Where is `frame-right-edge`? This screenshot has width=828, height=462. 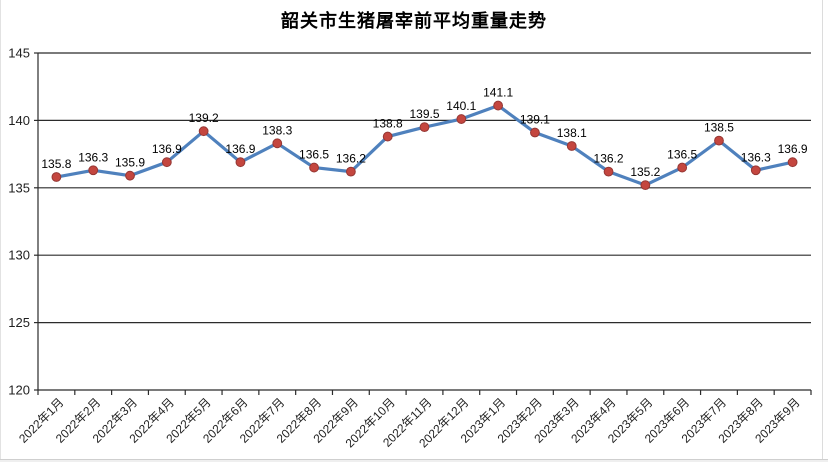
frame-right-edge is located at coordinates (822, 231).